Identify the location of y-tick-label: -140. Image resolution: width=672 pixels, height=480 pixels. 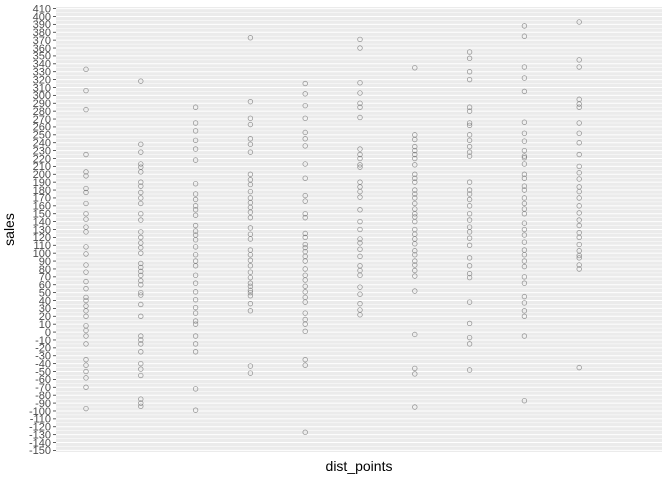
(40, 443).